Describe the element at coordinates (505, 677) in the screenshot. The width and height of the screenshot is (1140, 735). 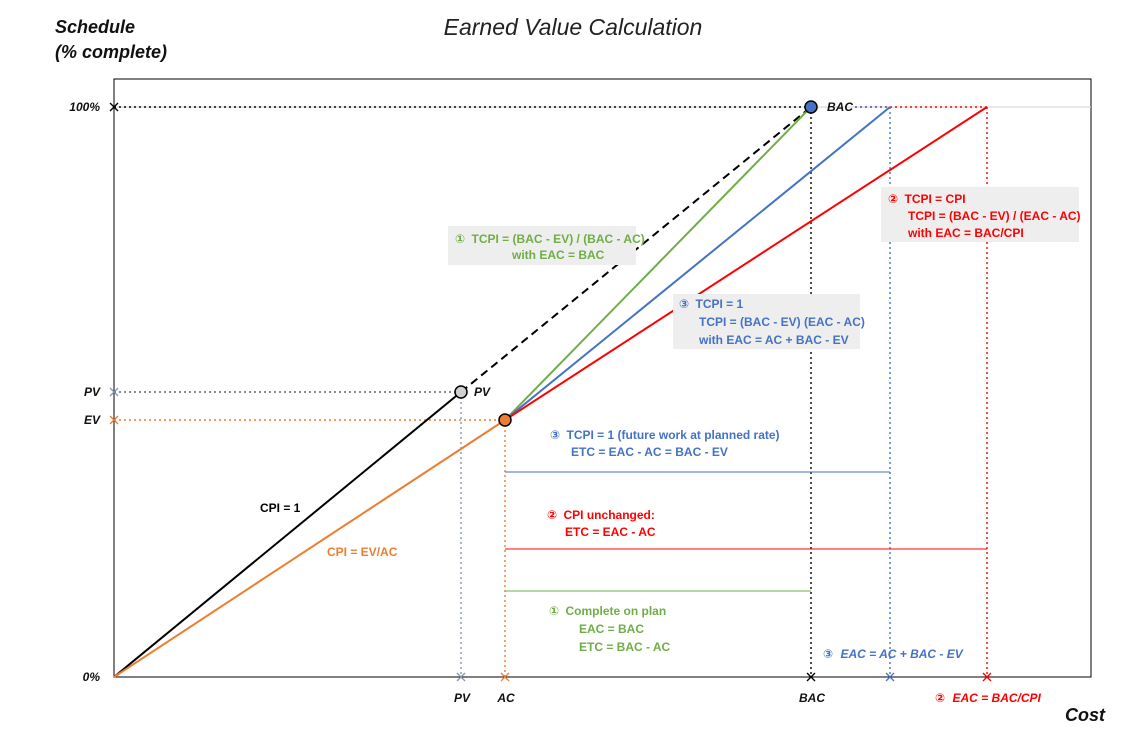
I see `cross-marker-ac-x` at that location.